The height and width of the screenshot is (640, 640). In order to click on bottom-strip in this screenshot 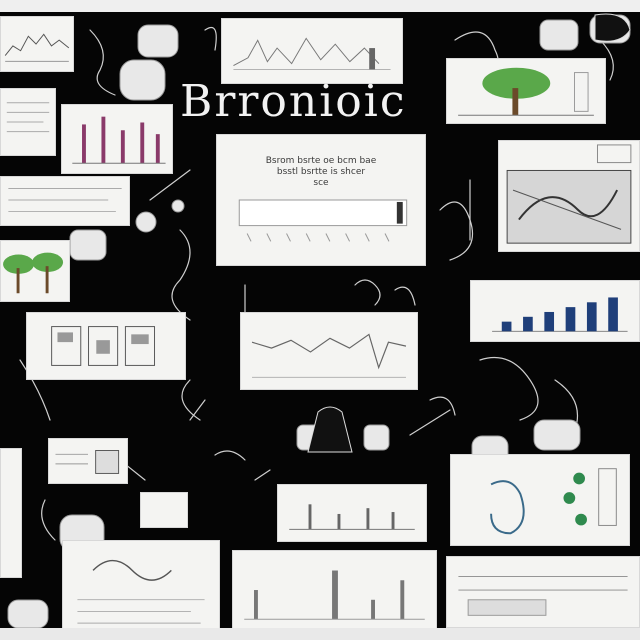, I will do `click(320, 634)`.